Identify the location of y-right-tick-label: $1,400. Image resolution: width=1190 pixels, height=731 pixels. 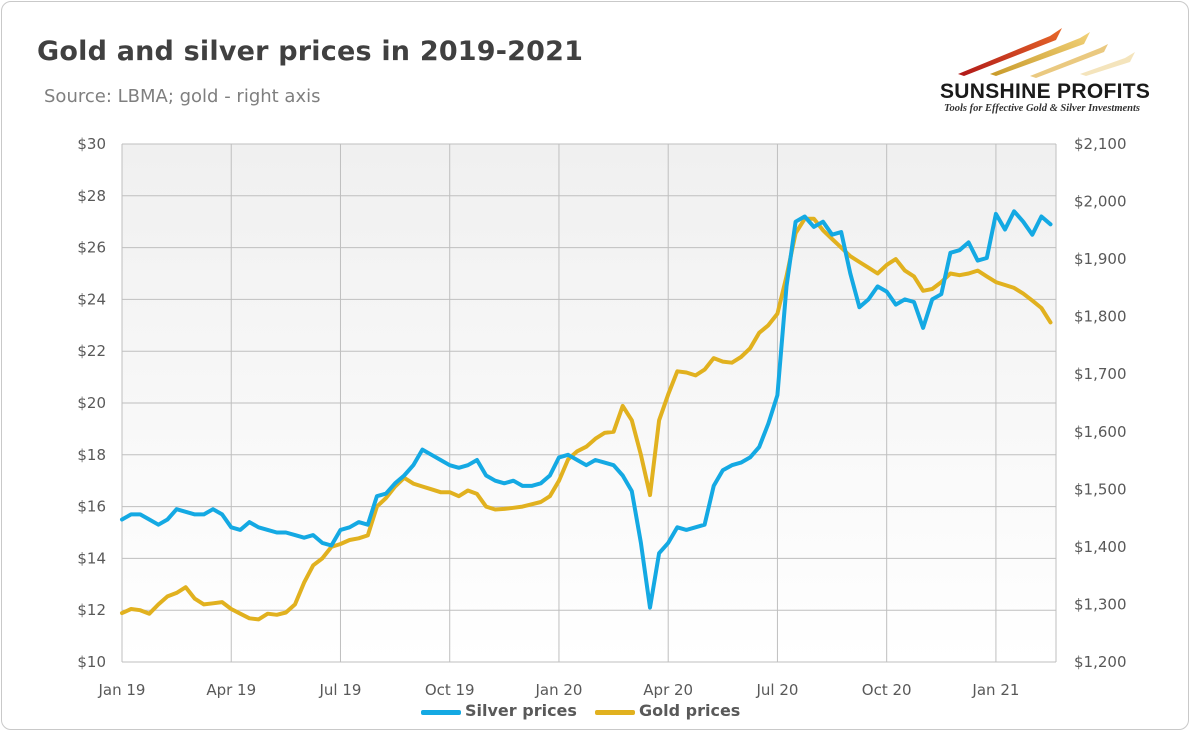
(1100, 547).